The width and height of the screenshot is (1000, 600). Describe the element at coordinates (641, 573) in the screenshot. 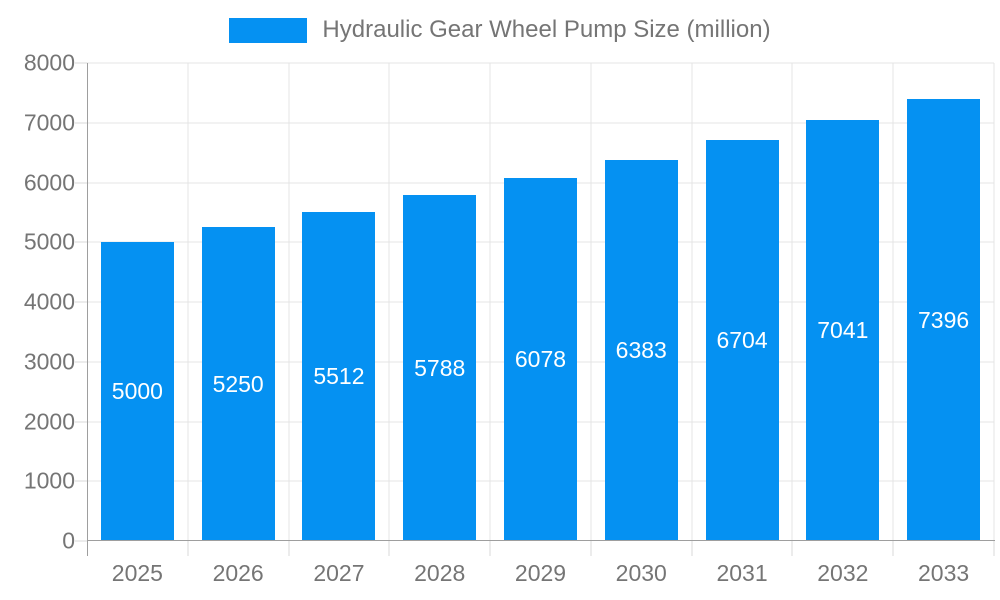

I see `x-axis-tick-label: 2030` at that location.